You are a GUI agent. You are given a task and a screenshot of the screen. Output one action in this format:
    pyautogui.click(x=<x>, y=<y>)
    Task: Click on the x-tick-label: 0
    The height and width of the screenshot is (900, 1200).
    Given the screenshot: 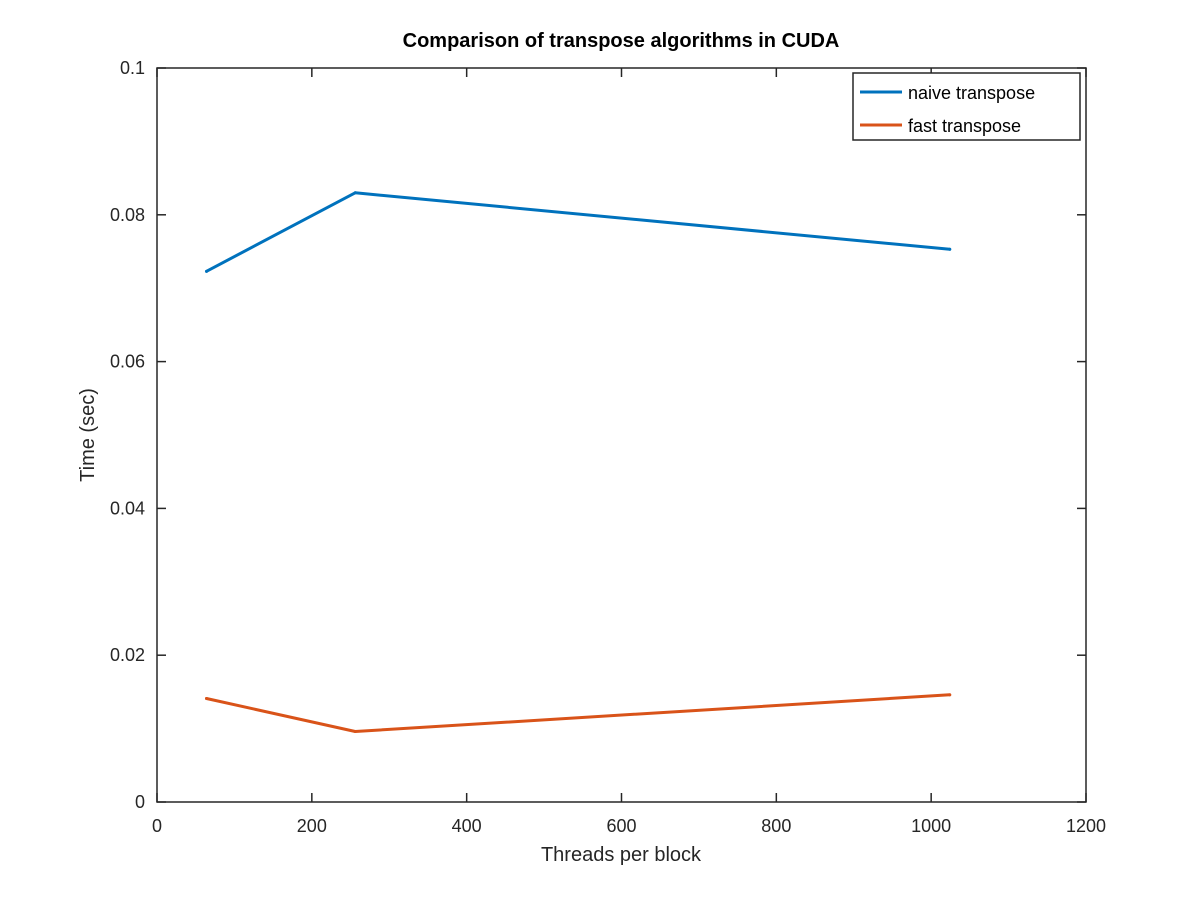 What is the action you would take?
    pyautogui.click(x=157, y=826)
    